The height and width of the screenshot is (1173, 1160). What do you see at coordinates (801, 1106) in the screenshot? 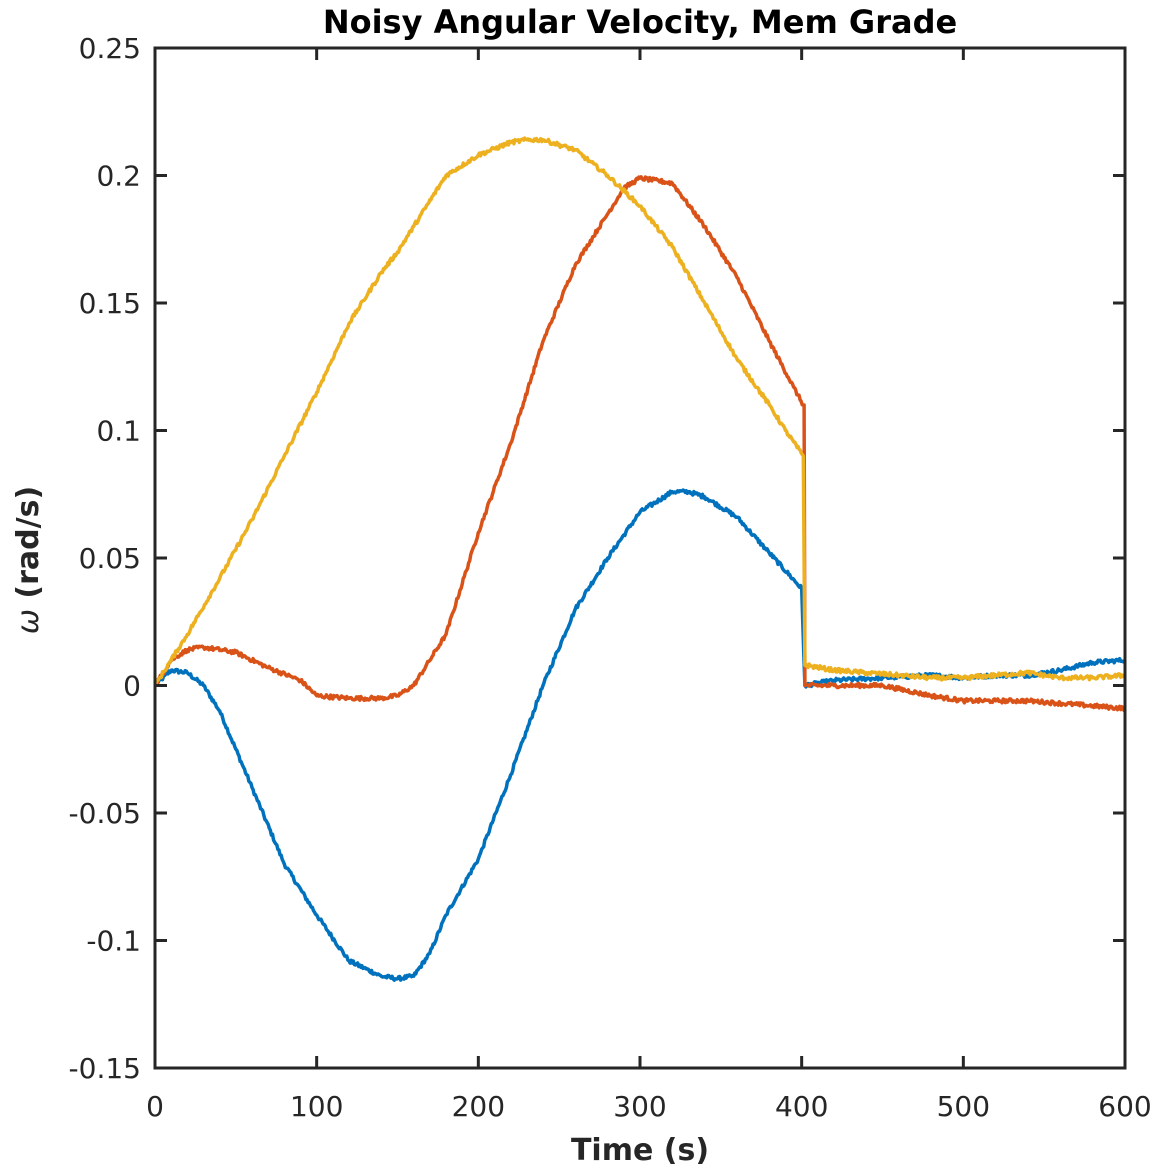
I see `x-tick-label: 400` at bounding box center [801, 1106].